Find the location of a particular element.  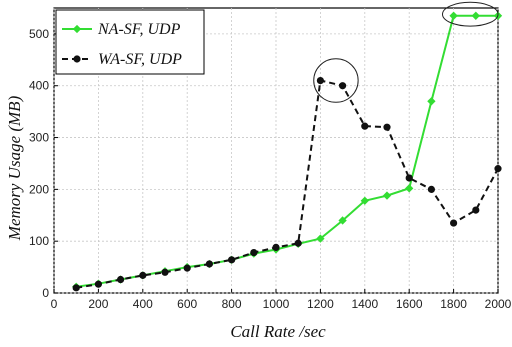

y-tick-label: 400 is located at coordinates (39, 86).